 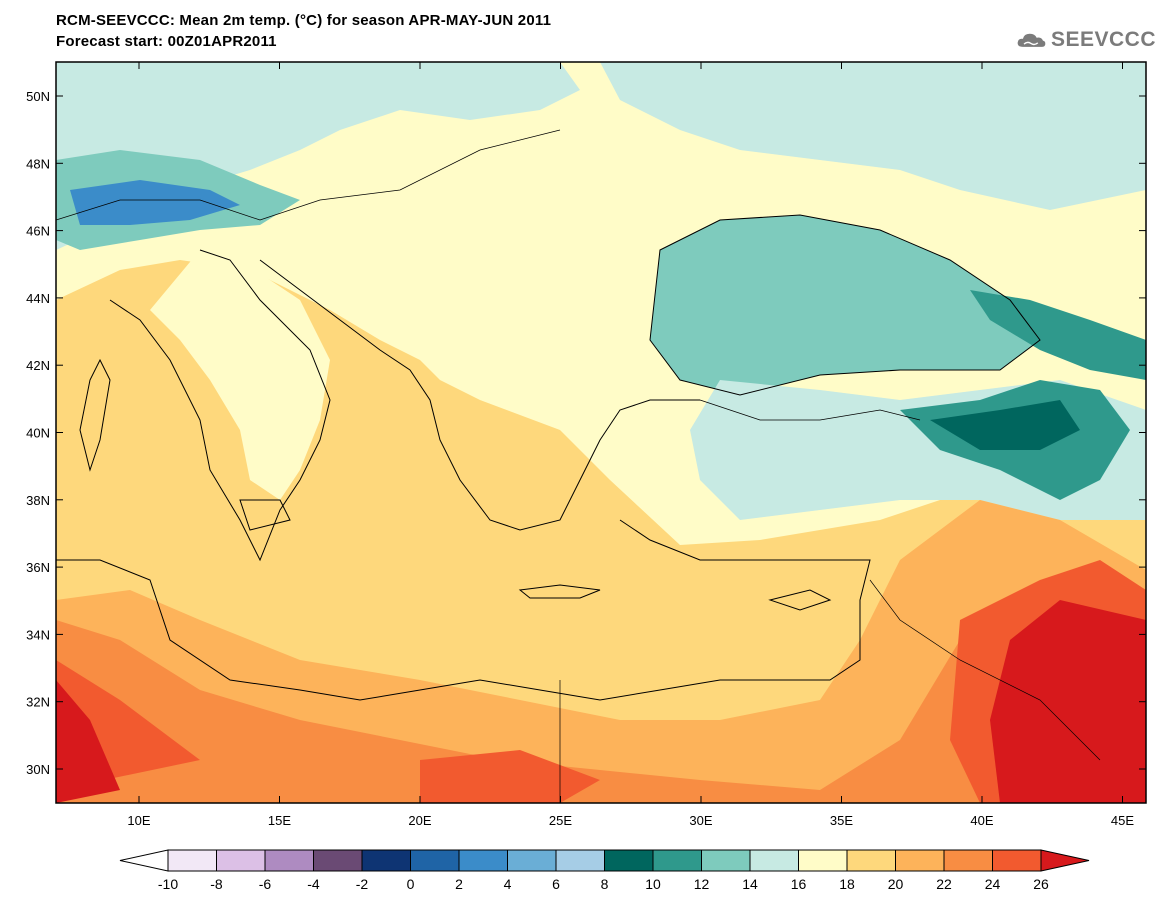 I want to click on field-black-sea, so click(x=845, y=305).